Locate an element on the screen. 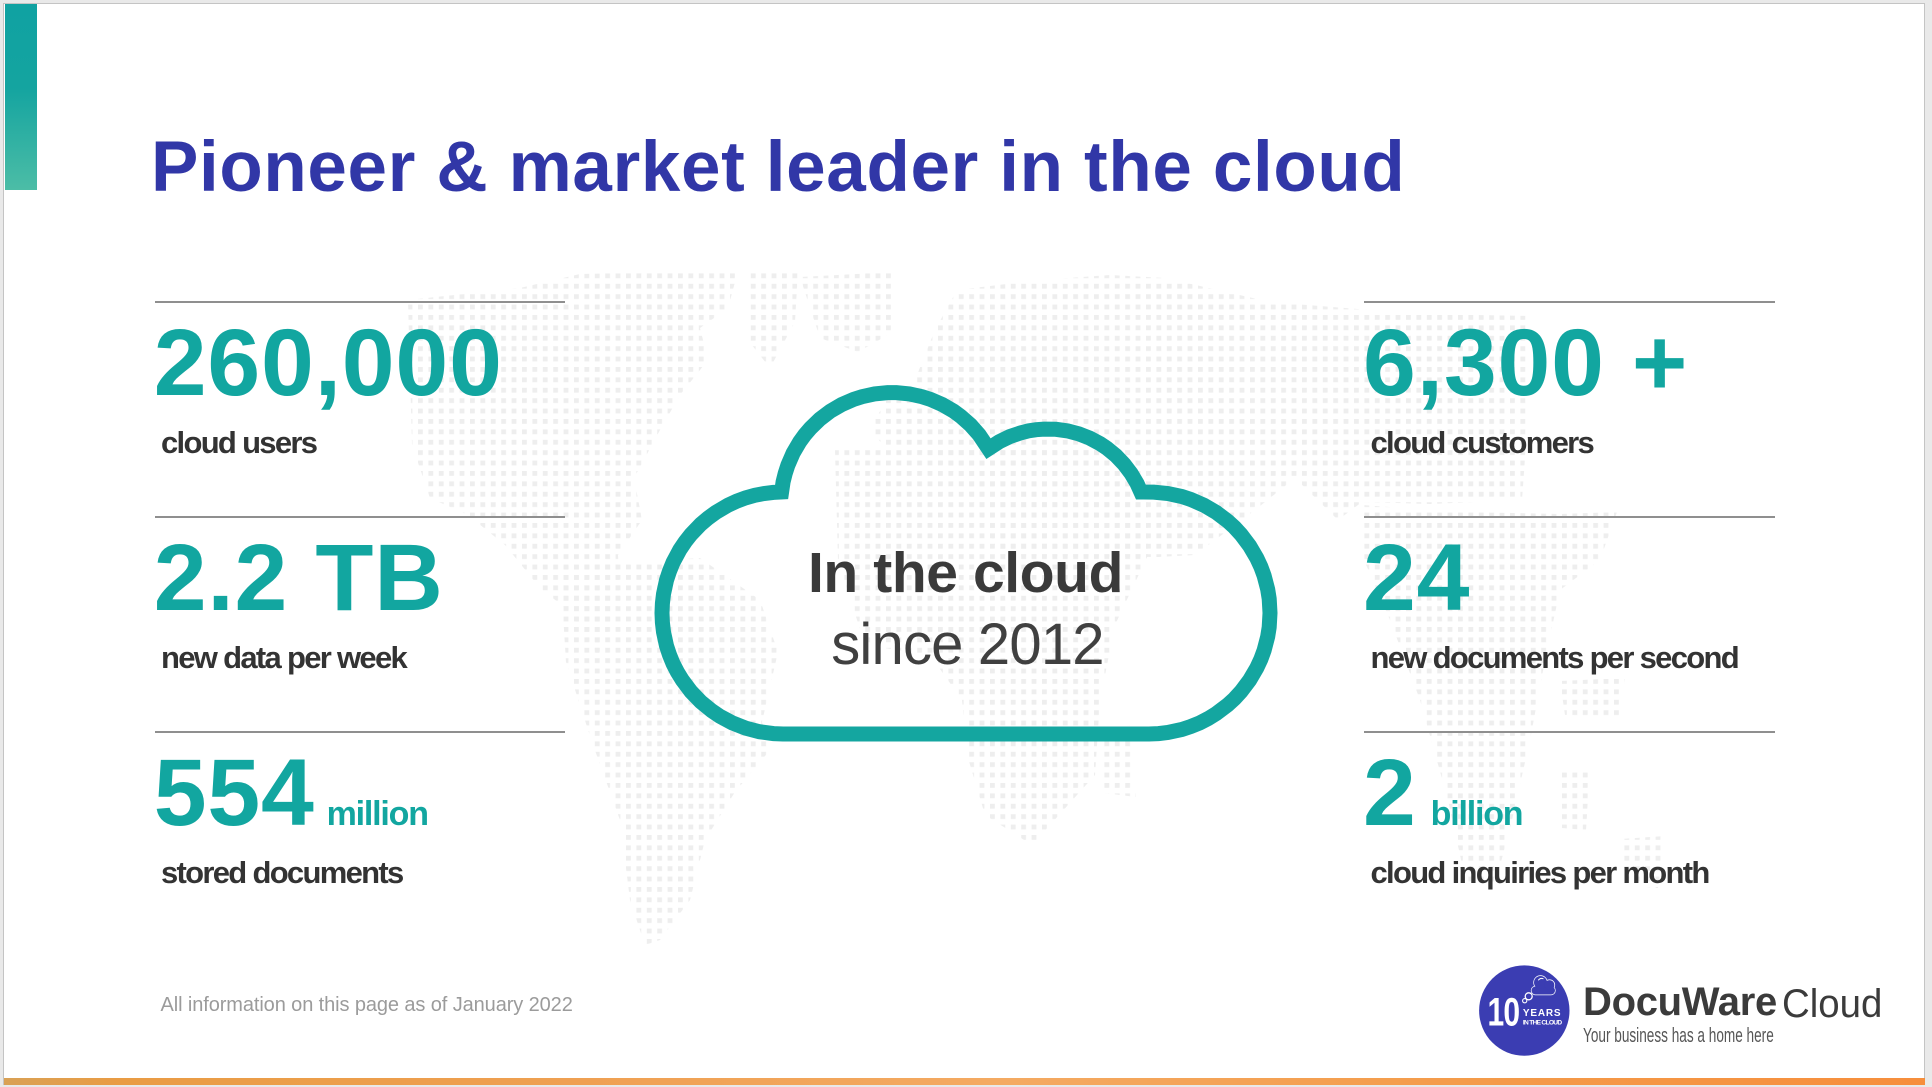 This screenshot has width=1932, height=1087. svg-text: 10 is located at coordinates (1504, 1012).